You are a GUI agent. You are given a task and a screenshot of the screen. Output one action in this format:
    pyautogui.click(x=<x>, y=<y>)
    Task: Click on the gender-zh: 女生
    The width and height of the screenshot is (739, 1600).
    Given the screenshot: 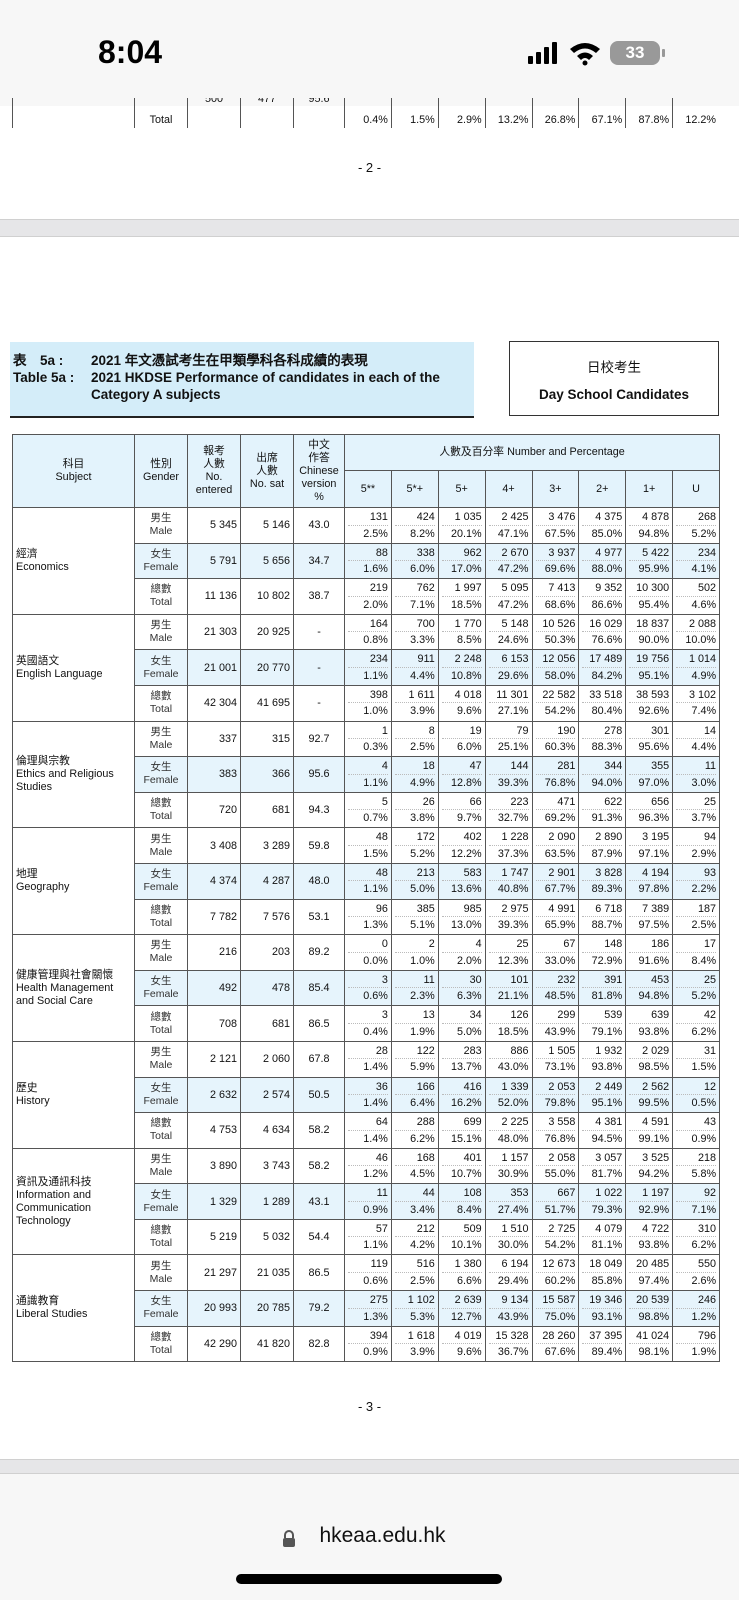 What is the action you would take?
    pyautogui.click(x=161, y=1301)
    